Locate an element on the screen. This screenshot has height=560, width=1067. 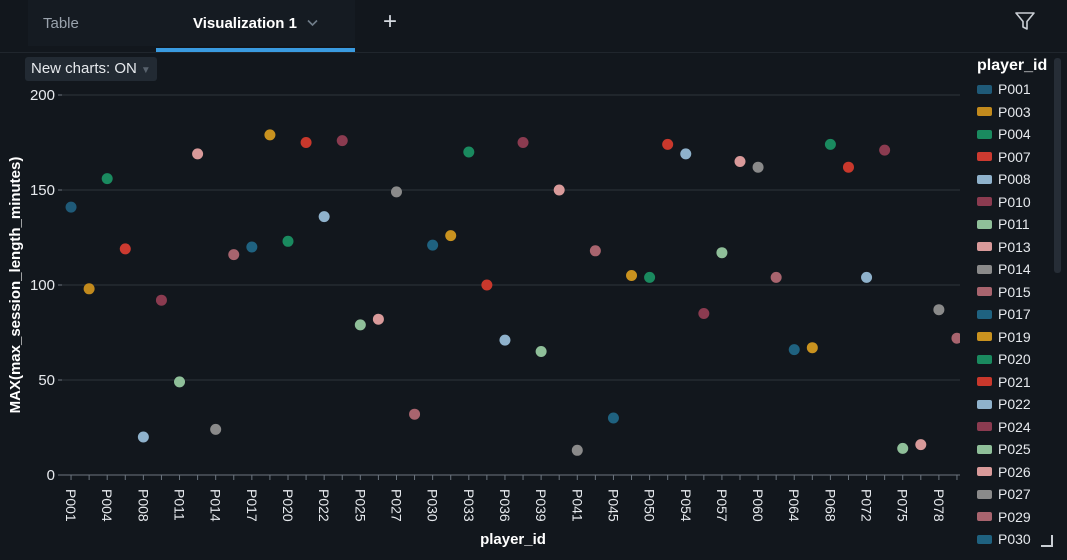
x-tick-label: P014 is located at coordinates (216, 505).